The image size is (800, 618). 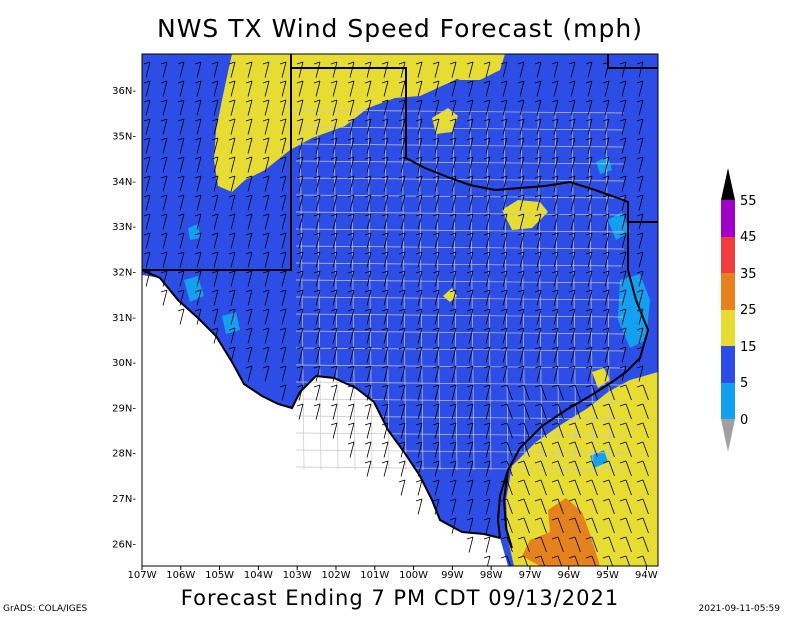 What do you see at coordinates (258, 575) in the screenshot?
I see `lon-label: 104W` at bounding box center [258, 575].